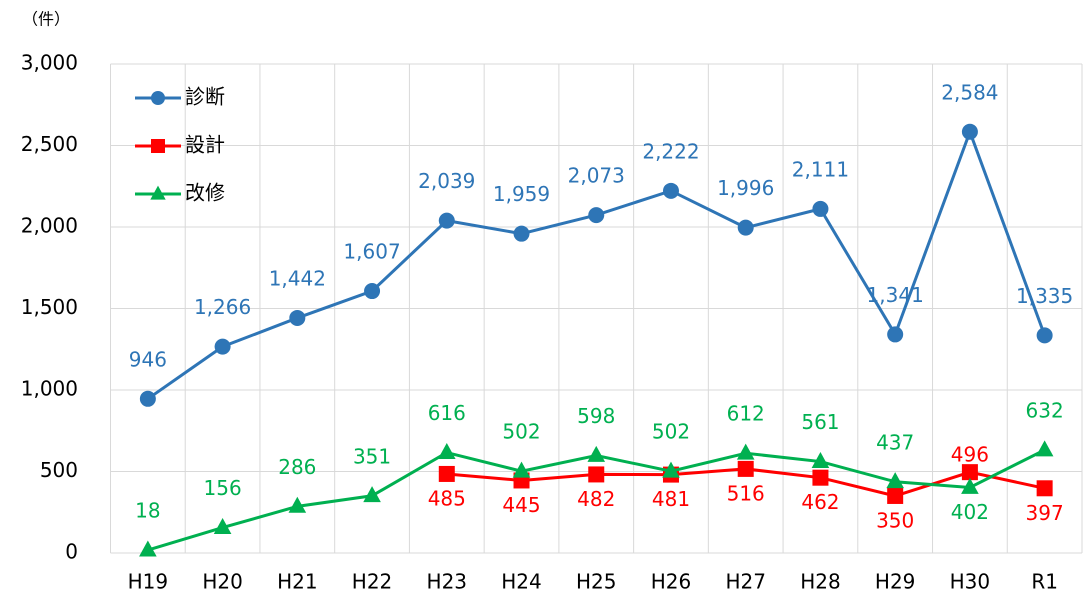 This screenshot has height=599, width=1083. Describe the element at coordinates (147, 511) in the screenshot. I see `data-label: 18` at that location.